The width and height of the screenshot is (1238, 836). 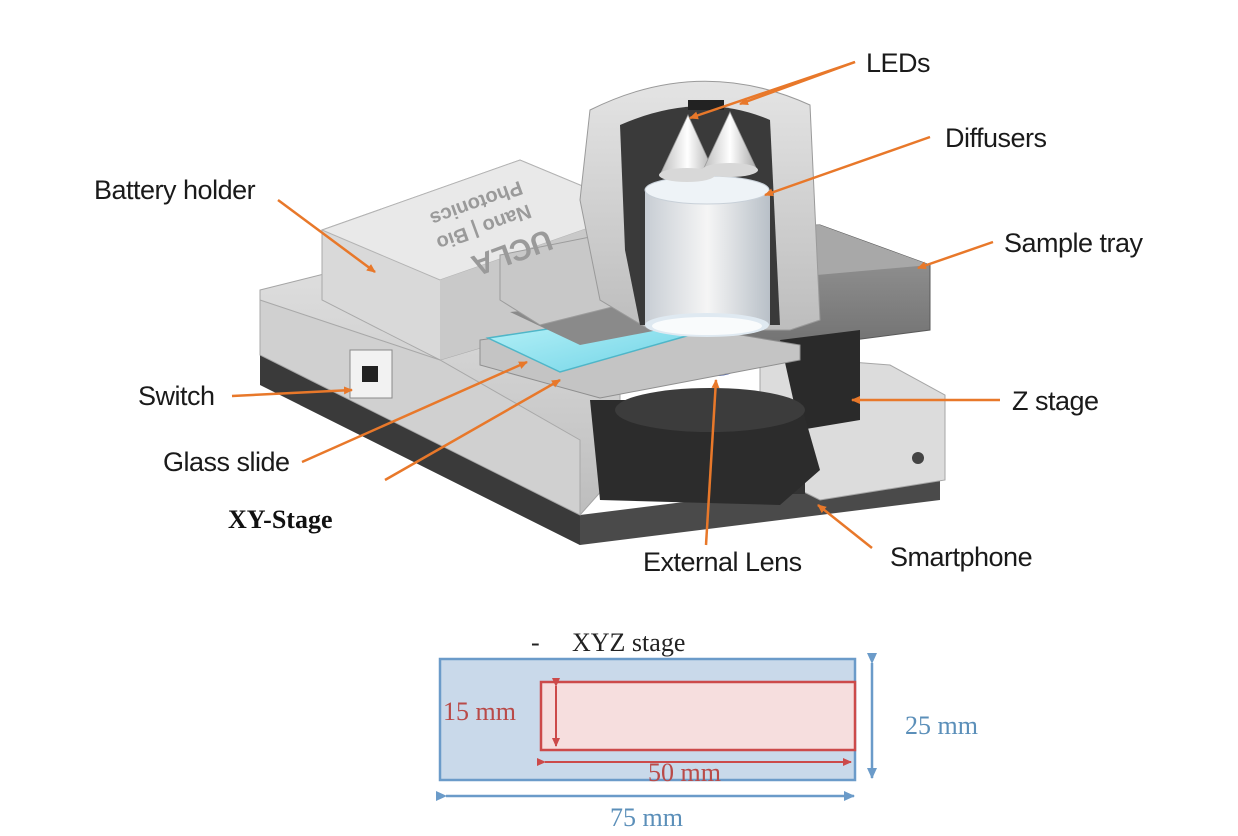 What do you see at coordinates (479, 711) in the screenshot?
I see `inner-height-label: 15 mm` at bounding box center [479, 711].